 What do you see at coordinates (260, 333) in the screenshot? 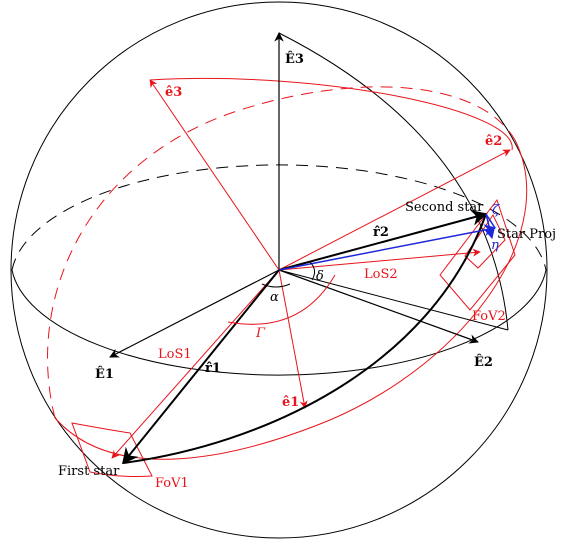
I see `Gamma-label: Γ` at bounding box center [260, 333].